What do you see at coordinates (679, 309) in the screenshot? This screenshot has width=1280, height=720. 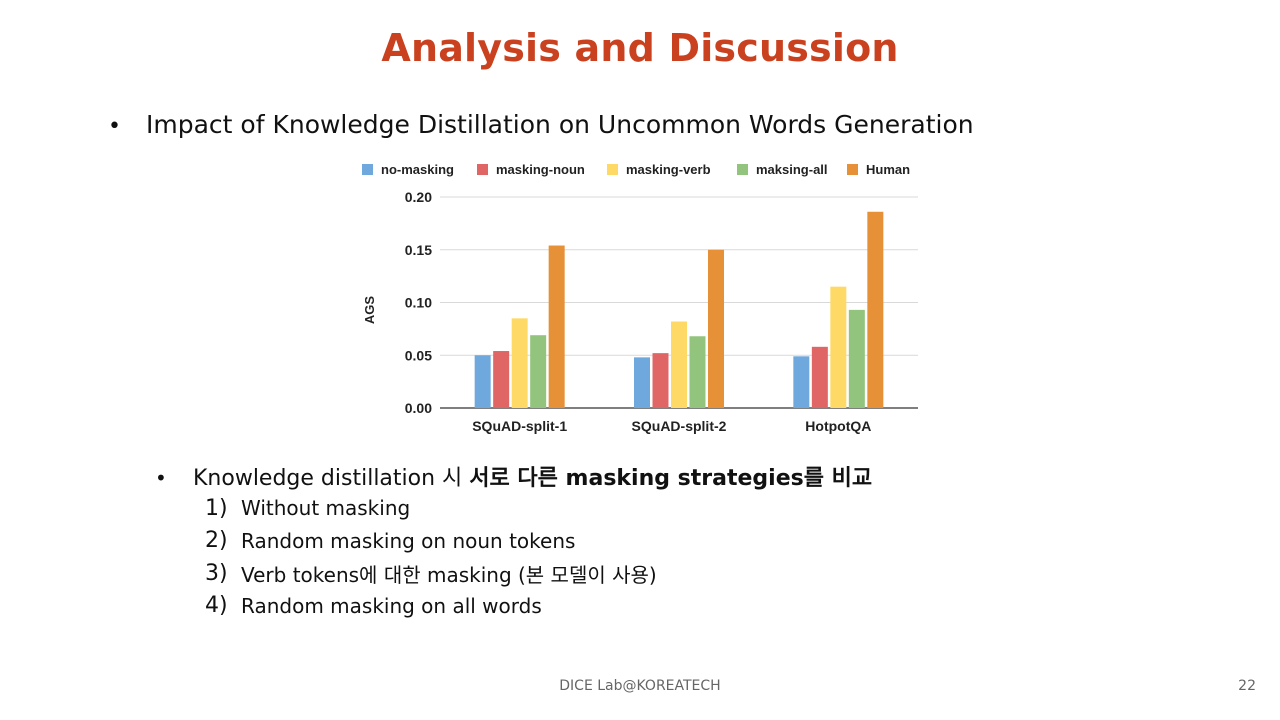 I see `chart-bars` at bounding box center [679, 309].